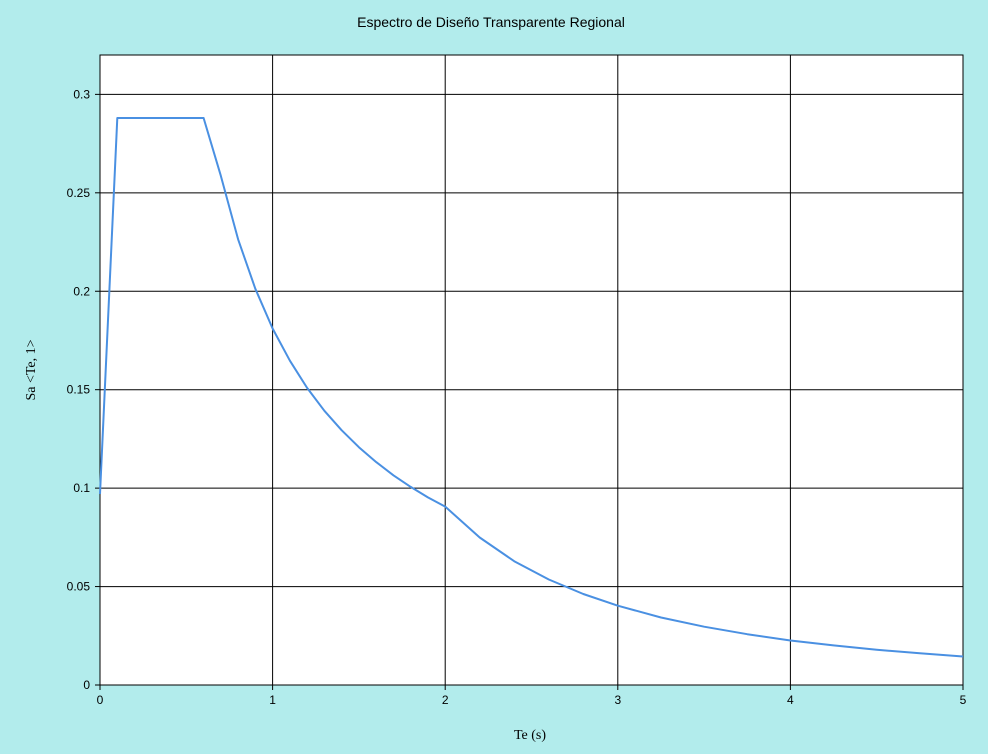 The image size is (988, 754). I want to click on y-axis-label: Sa <Te, 1>, so click(31, 369).